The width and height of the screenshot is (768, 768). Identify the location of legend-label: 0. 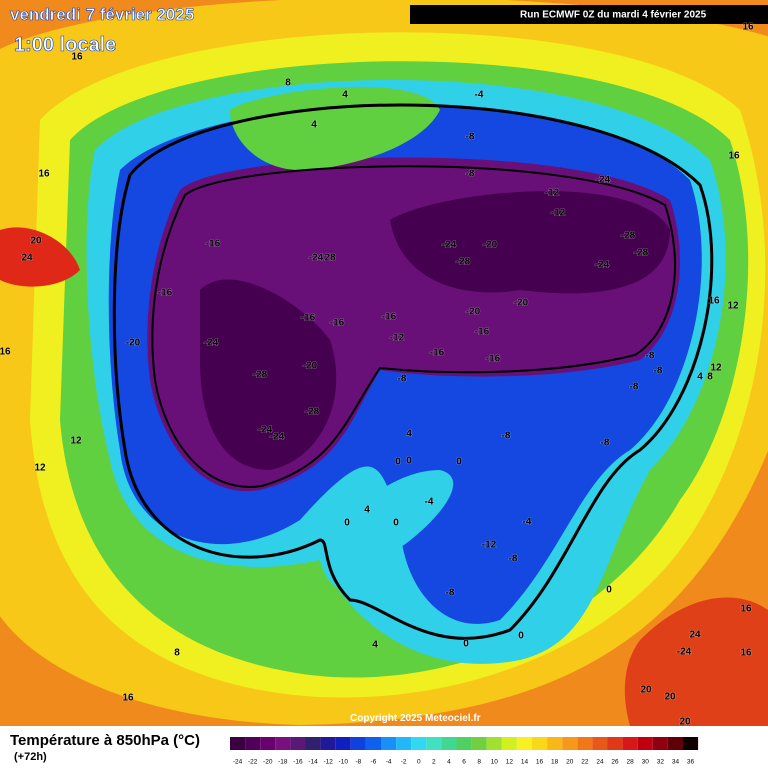
(419, 762).